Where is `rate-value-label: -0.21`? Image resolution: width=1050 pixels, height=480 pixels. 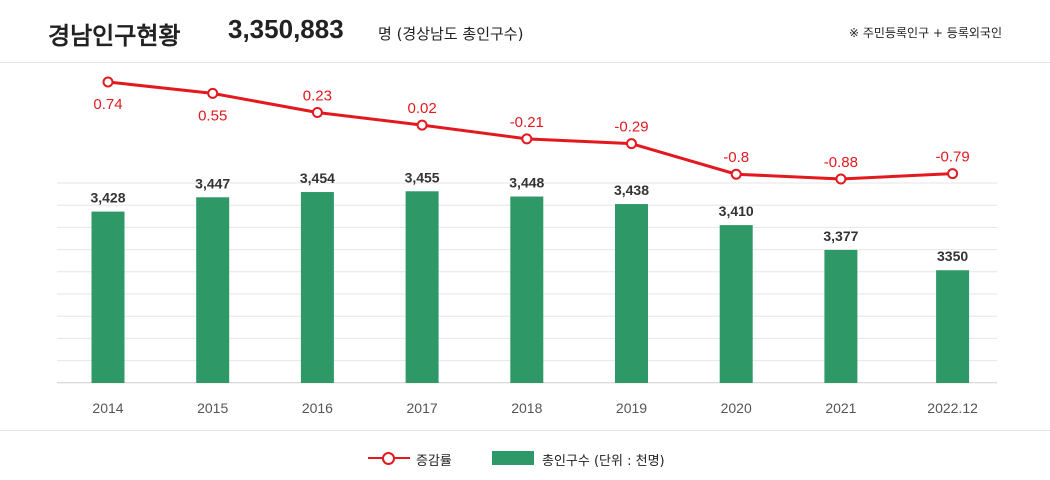 rate-value-label: -0.21 is located at coordinates (527, 122).